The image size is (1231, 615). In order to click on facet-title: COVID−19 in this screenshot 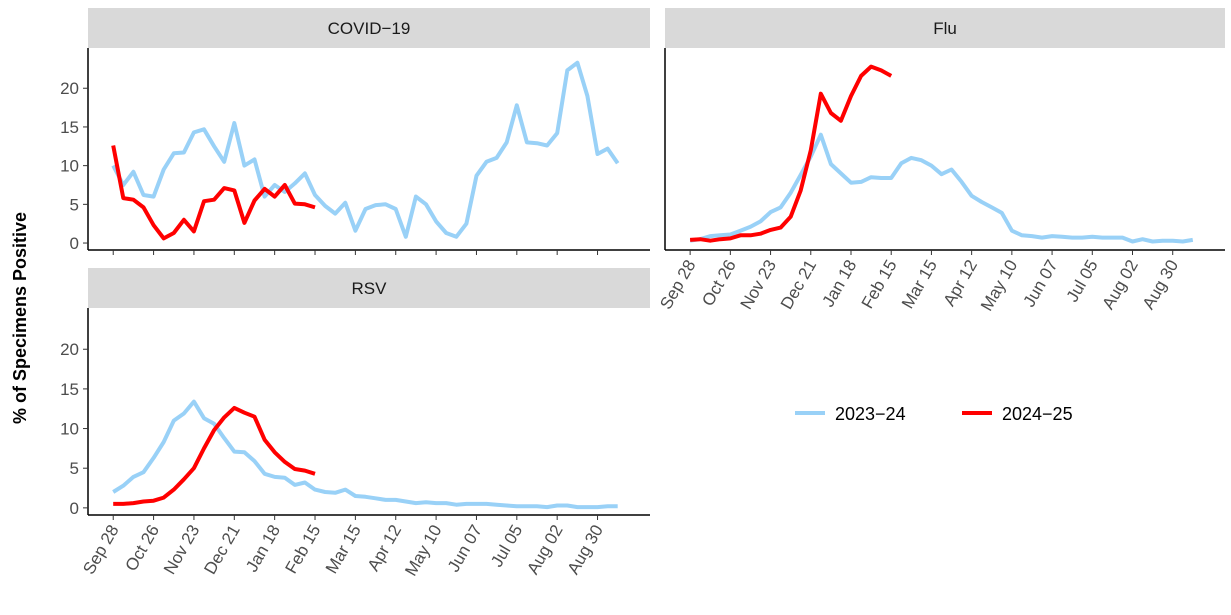, I will do `click(369, 28)`.